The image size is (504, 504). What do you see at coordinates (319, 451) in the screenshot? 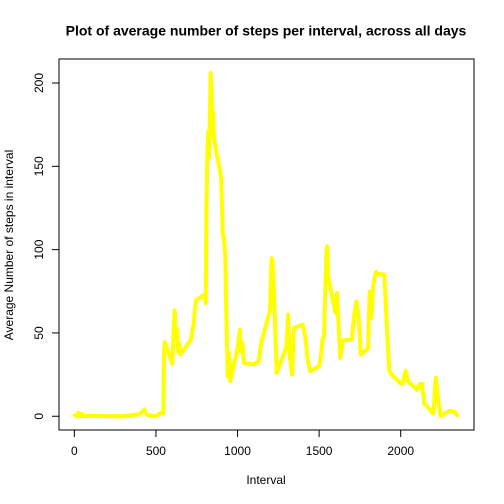
I see `x-tick-label: 1500` at bounding box center [319, 451].